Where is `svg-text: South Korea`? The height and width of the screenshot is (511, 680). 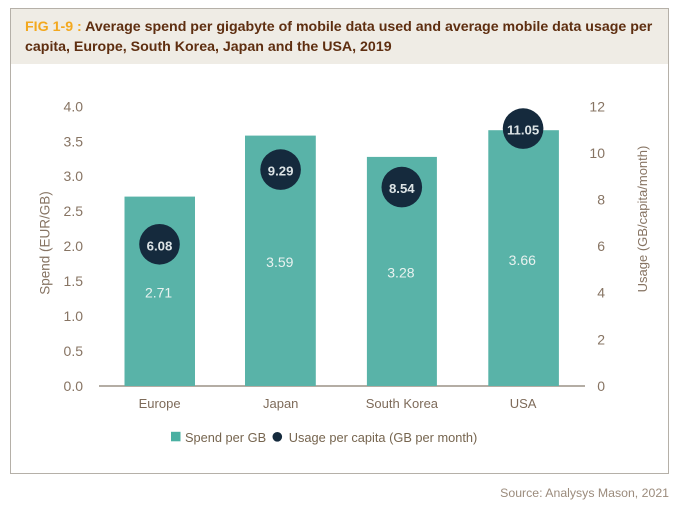 svg-text: South Korea is located at coordinates (402, 403).